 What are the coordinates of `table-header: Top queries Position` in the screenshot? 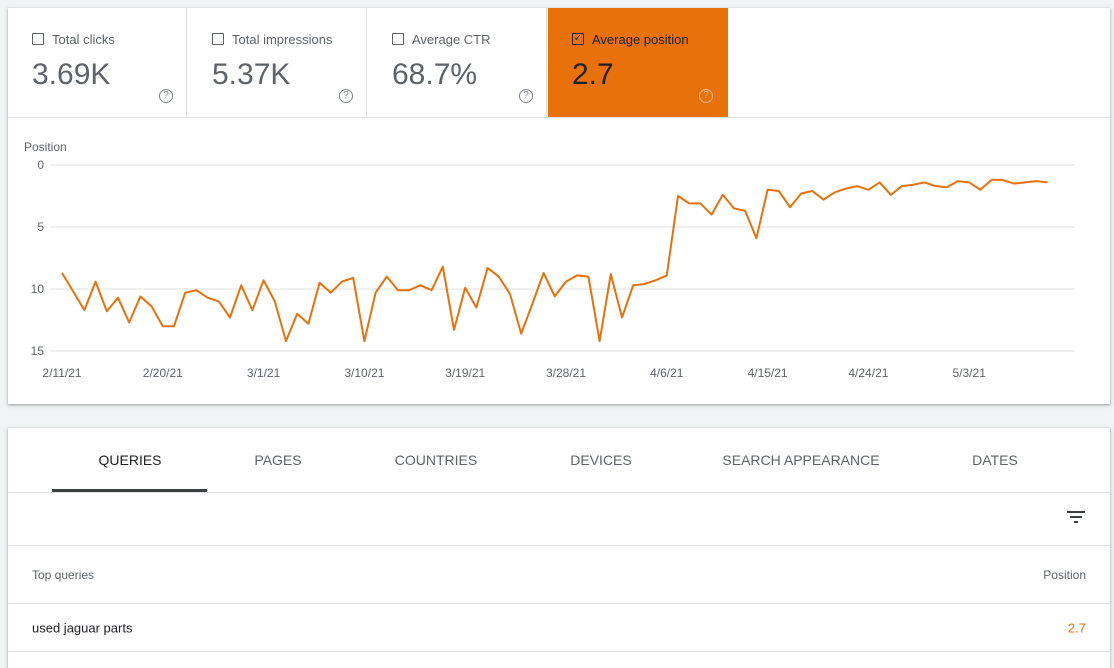 It's located at (559, 575).